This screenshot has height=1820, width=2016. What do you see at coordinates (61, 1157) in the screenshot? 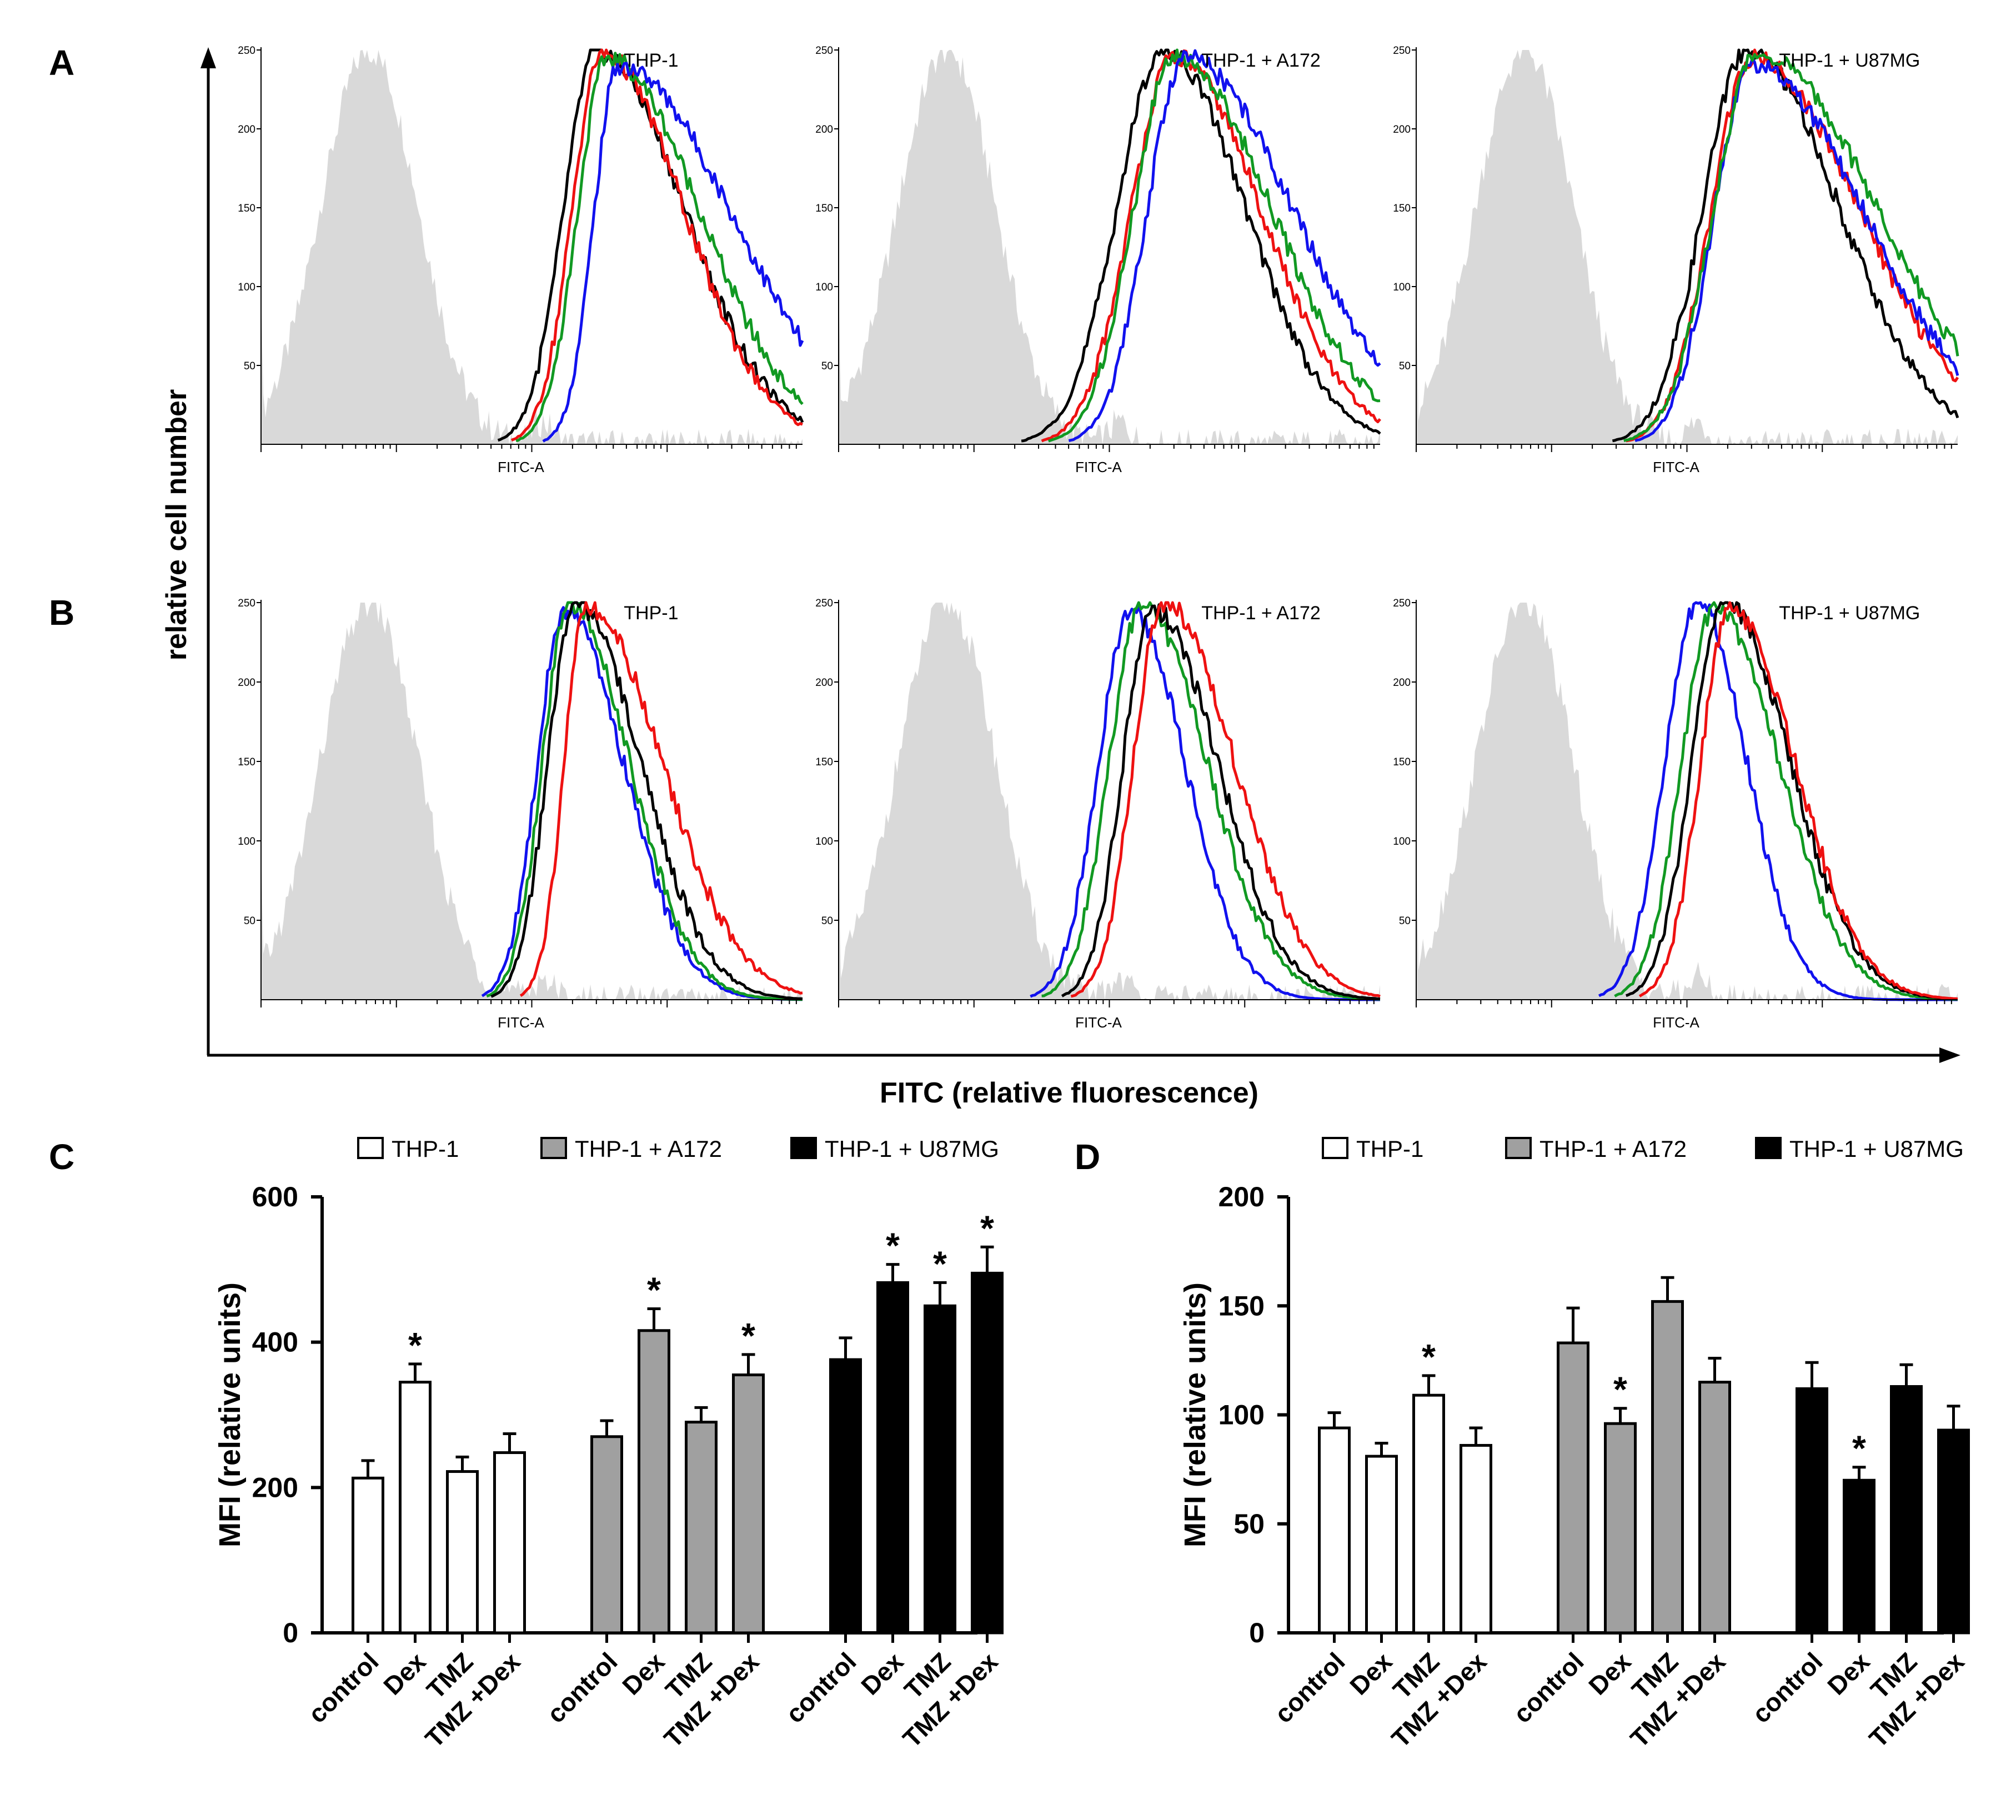
I see `panel-letter: C` at bounding box center [61, 1157].